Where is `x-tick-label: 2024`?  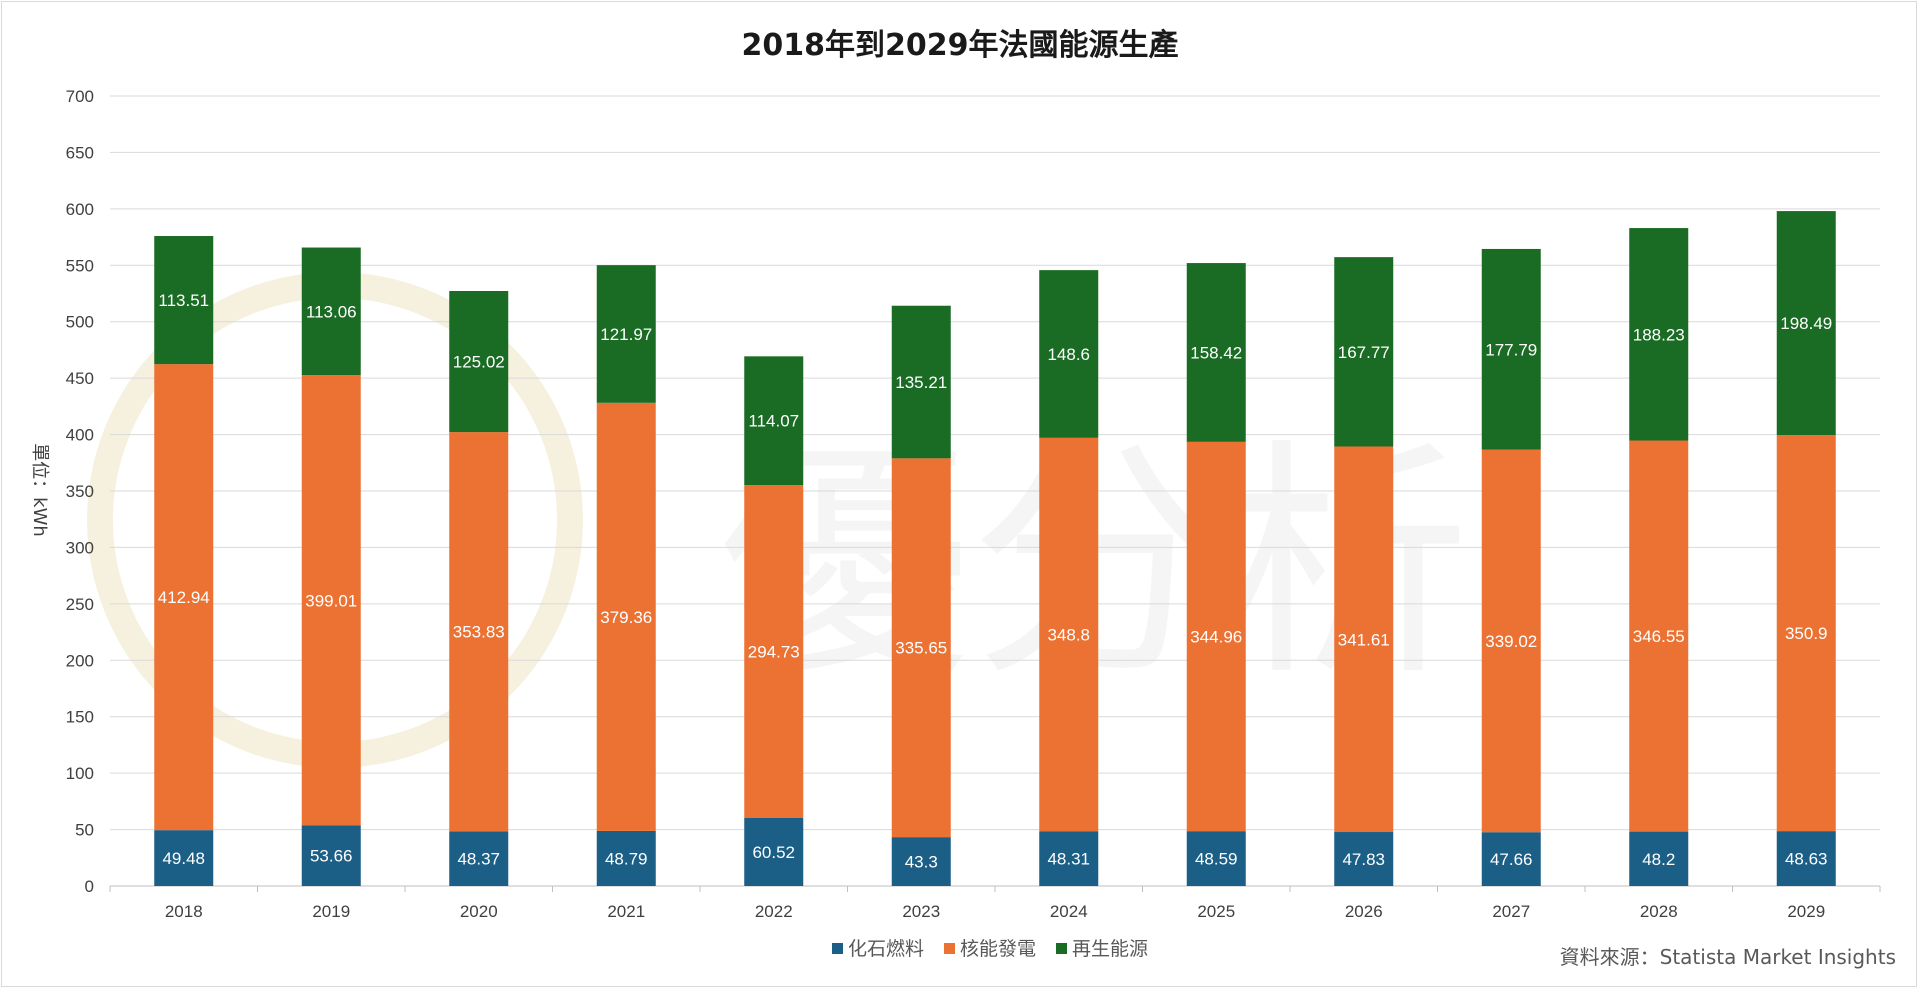 x-tick-label: 2024 is located at coordinates (1069, 911).